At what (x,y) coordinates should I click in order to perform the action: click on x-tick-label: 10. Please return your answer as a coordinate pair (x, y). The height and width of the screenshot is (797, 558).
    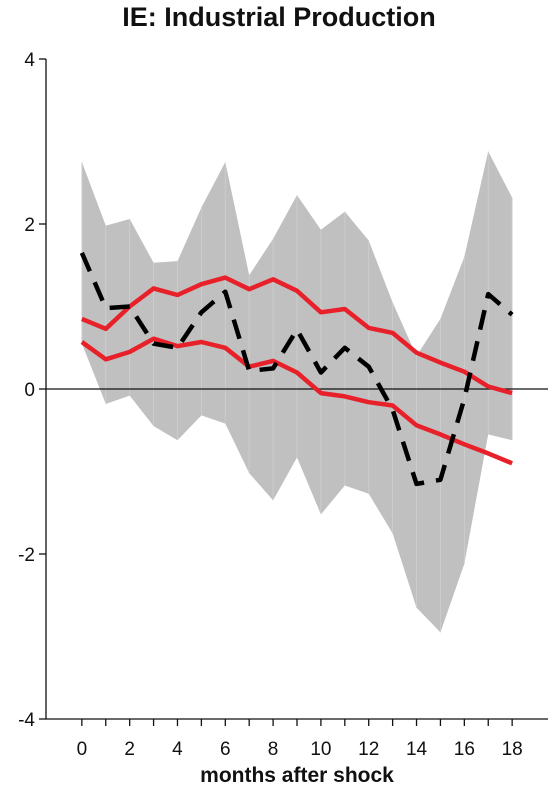
    Looking at the image, I should click on (320, 749).